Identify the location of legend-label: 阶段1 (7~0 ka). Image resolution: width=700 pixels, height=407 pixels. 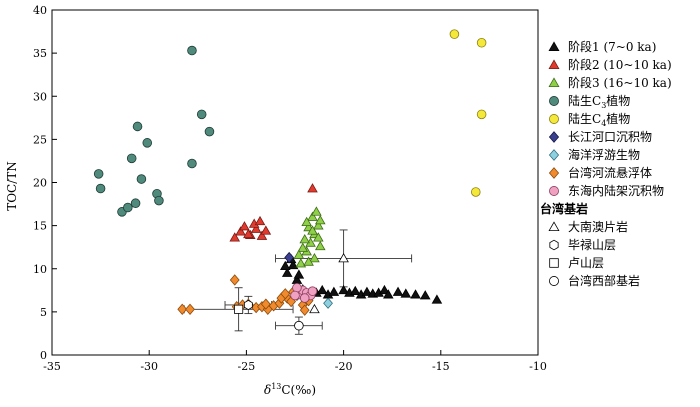
(612, 46).